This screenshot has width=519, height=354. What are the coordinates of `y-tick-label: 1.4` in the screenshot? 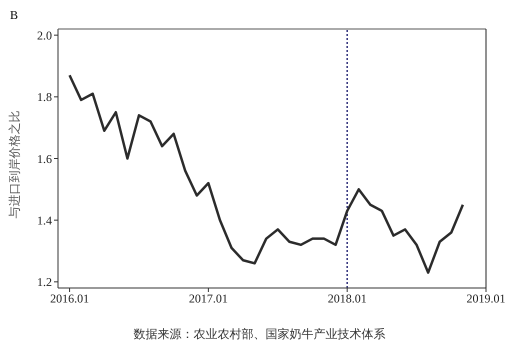 It's located at (44, 220).